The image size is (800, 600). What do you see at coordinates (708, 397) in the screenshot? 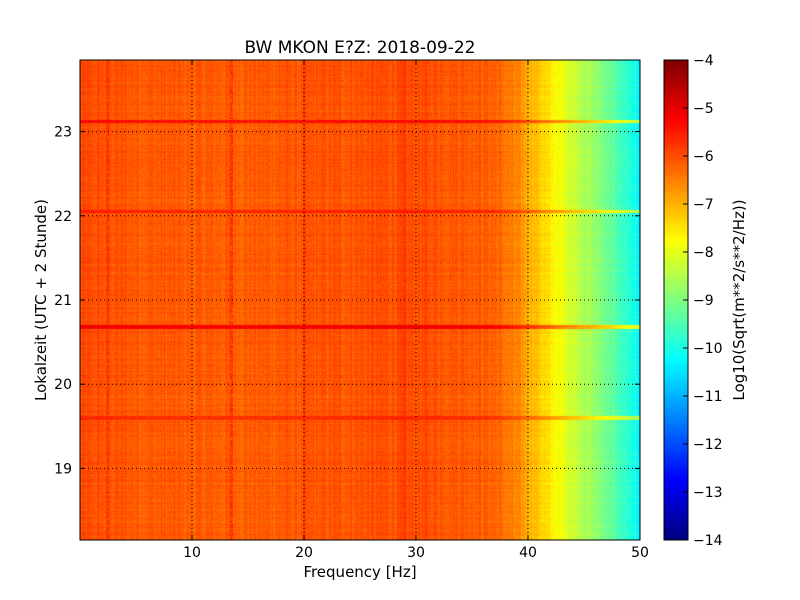
I see `colorbar-tick-label: −11` at bounding box center [708, 397].